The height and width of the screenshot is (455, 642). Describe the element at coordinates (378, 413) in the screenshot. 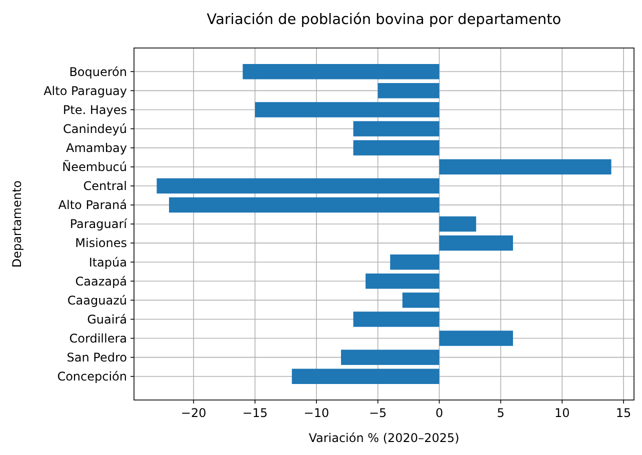

I see `x-tick-label: −5` at that location.